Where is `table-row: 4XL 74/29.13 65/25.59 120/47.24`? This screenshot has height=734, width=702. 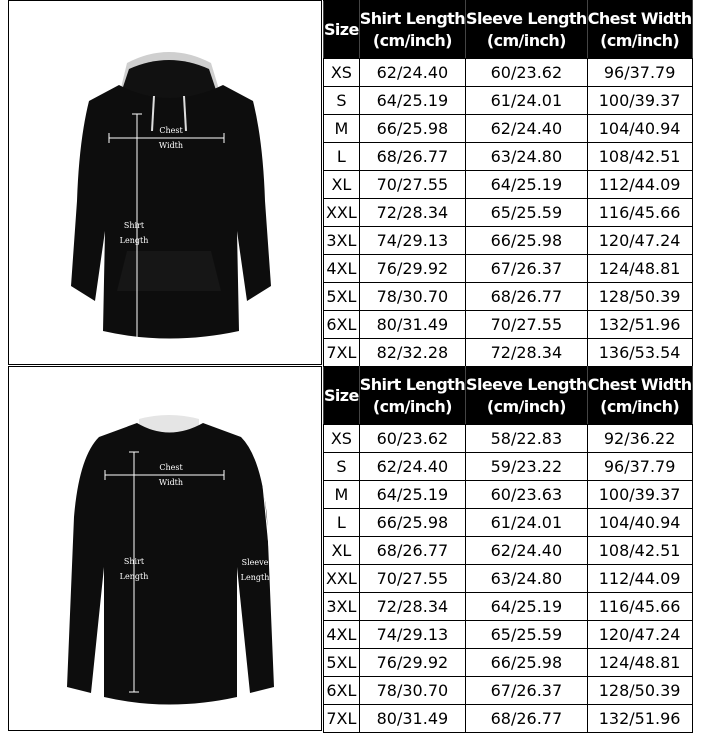
table-row: 4XL 74/29.13 65/25.59 120/47.24 is located at coordinates (508, 634).